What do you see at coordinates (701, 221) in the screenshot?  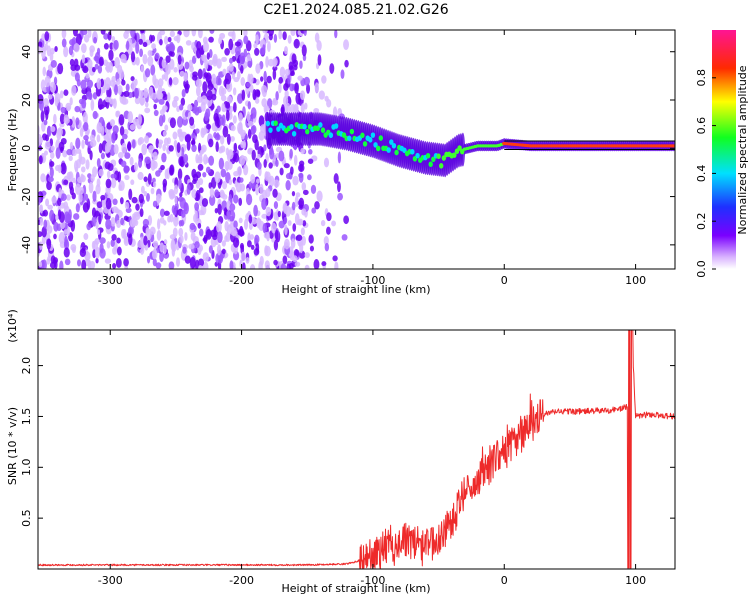 I see `colorbar-tick-label: 0.2` at bounding box center [701, 221].